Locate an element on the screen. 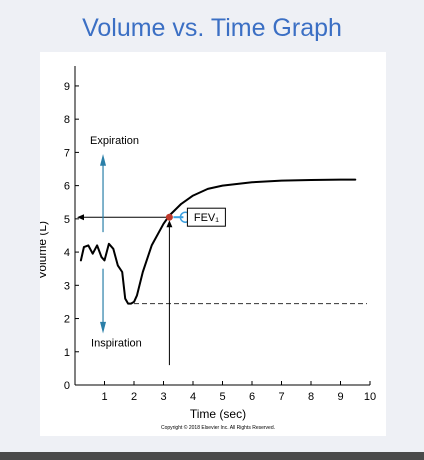  y-tick-label: 7 is located at coordinates (67, 153).